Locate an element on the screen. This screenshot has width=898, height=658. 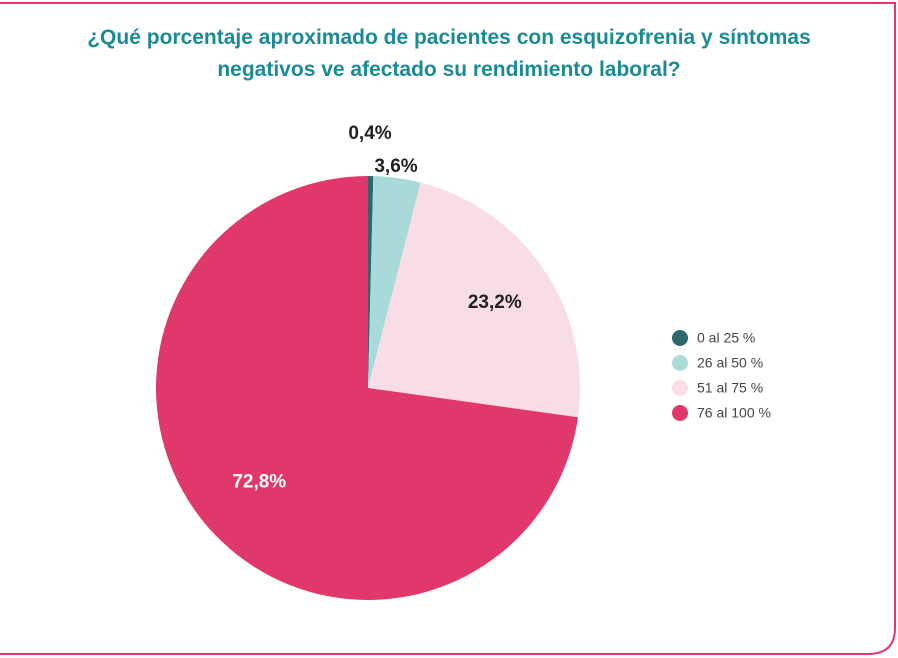
legend-label: 51 al 75 % is located at coordinates (730, 388).